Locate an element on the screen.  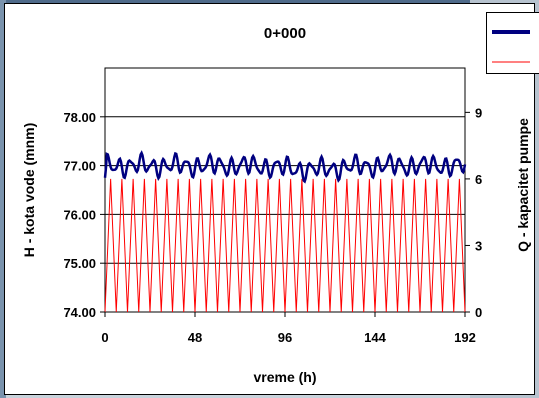
y2-tick-label: 9 is located at coordinates (478, 112).